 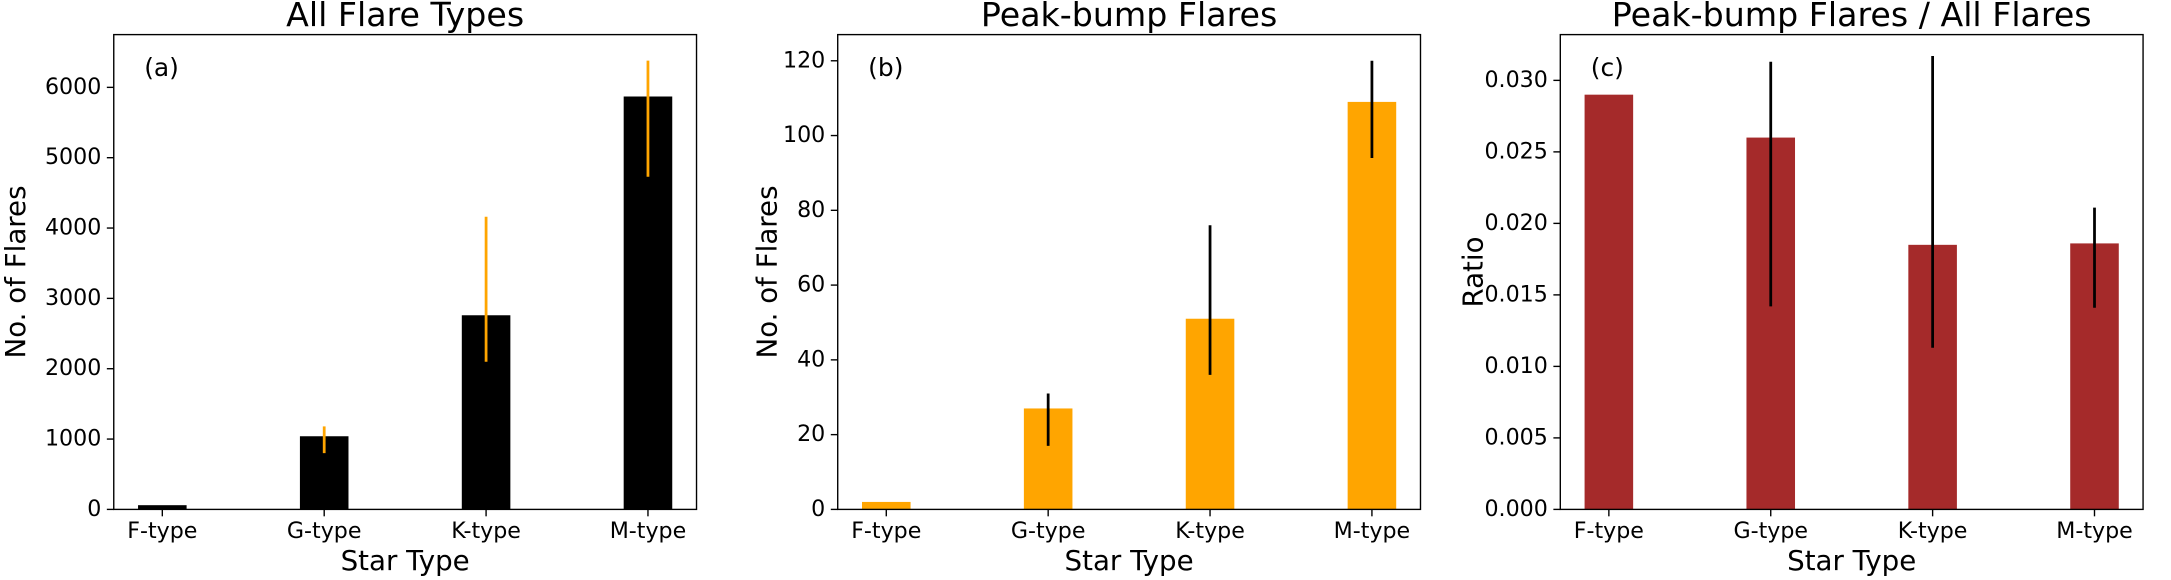 What do you see at coordinates (73, 228) in the screenshot?
I see `y-tick-label: 4000` at bounding box center [73, 228].